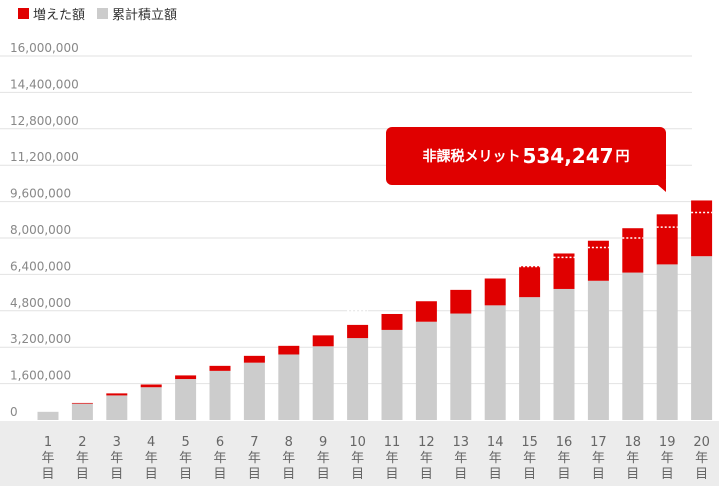  I want to click on y-tick-label: 8,000,000, so click(40, 230).